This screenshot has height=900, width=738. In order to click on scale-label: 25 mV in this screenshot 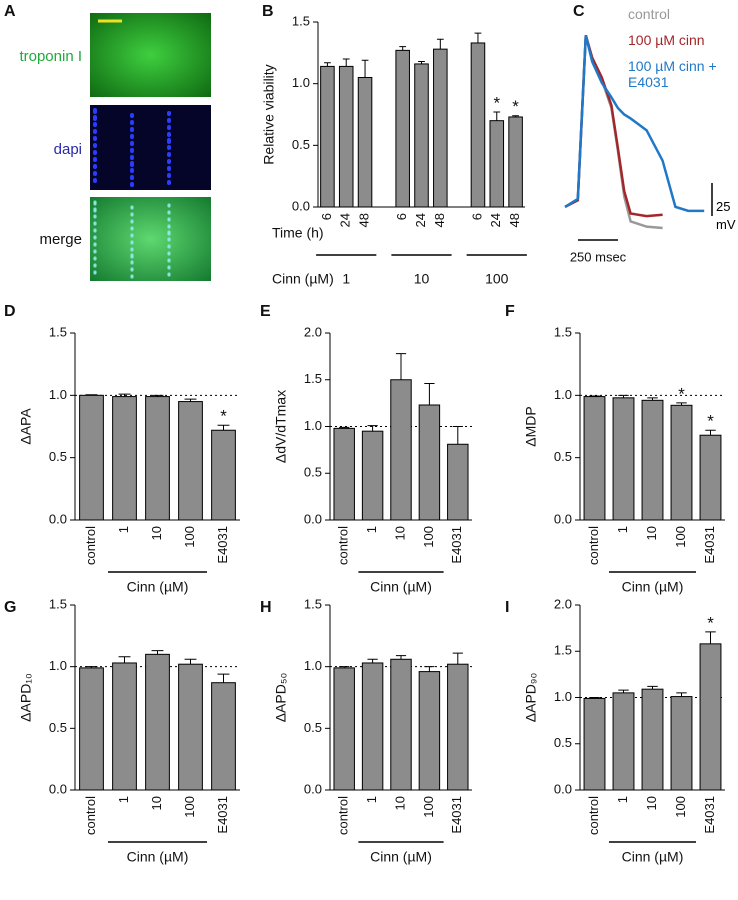, I will do `click(726, 215)`.